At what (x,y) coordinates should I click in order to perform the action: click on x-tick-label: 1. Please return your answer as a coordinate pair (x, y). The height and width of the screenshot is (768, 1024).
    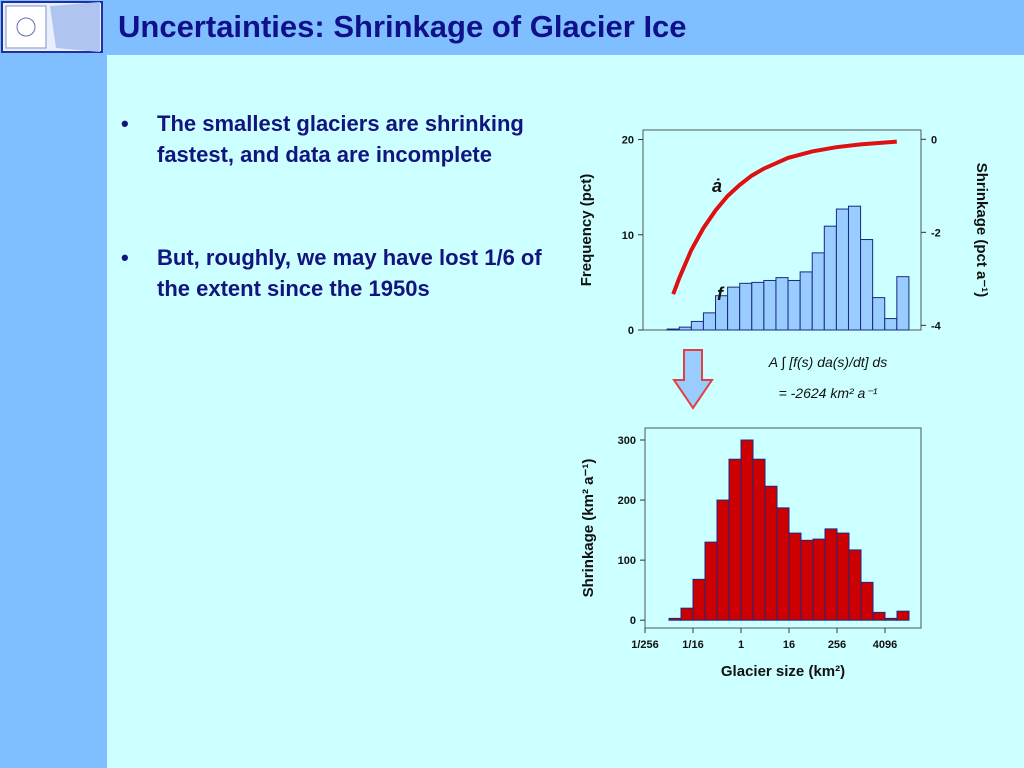
    Looking at the image, I should click on (741, 645).